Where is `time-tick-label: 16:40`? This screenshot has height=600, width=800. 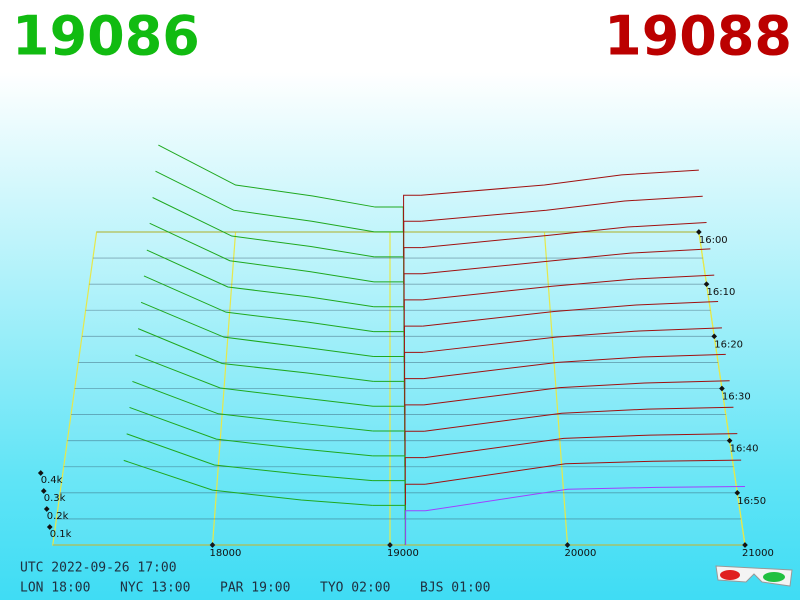
time-tick-label: 16:40 is located at coordinates (744, 449).